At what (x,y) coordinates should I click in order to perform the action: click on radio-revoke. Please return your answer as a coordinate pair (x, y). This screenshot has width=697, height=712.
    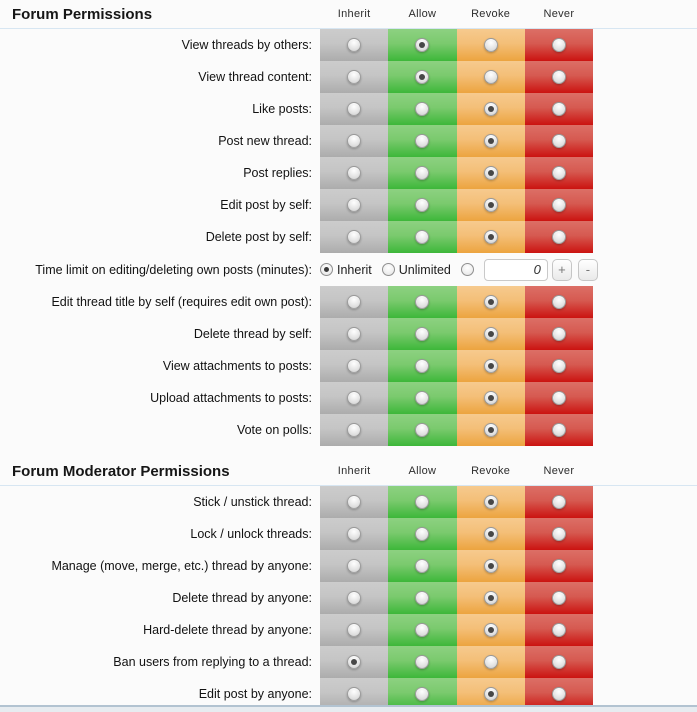
    Looking at the image, I should click on (490, 77).